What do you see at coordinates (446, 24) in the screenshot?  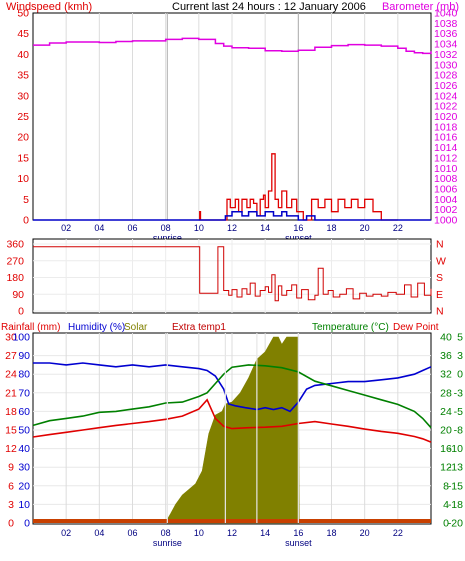 I see `barometer-tick-label: 1038` at bounding box center [446, 24].